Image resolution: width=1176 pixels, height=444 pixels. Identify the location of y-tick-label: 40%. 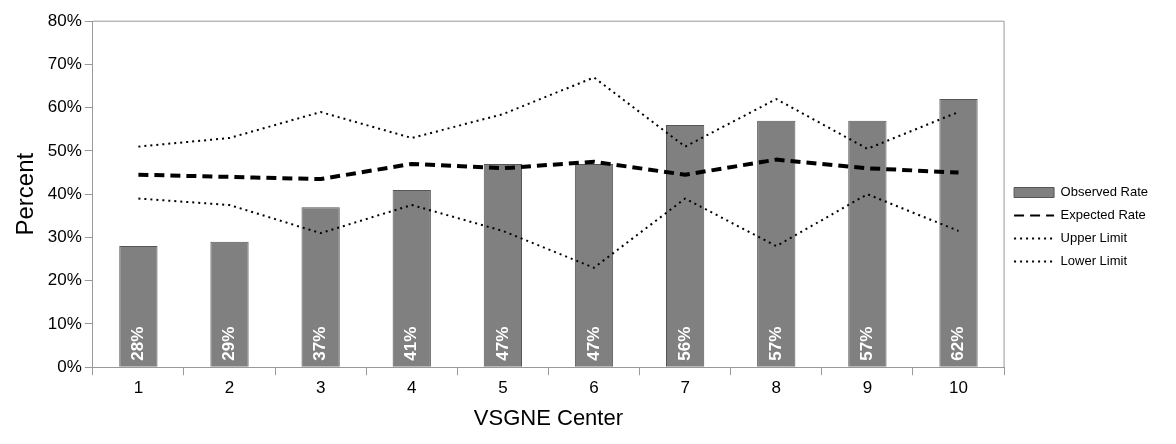
(64, 193).